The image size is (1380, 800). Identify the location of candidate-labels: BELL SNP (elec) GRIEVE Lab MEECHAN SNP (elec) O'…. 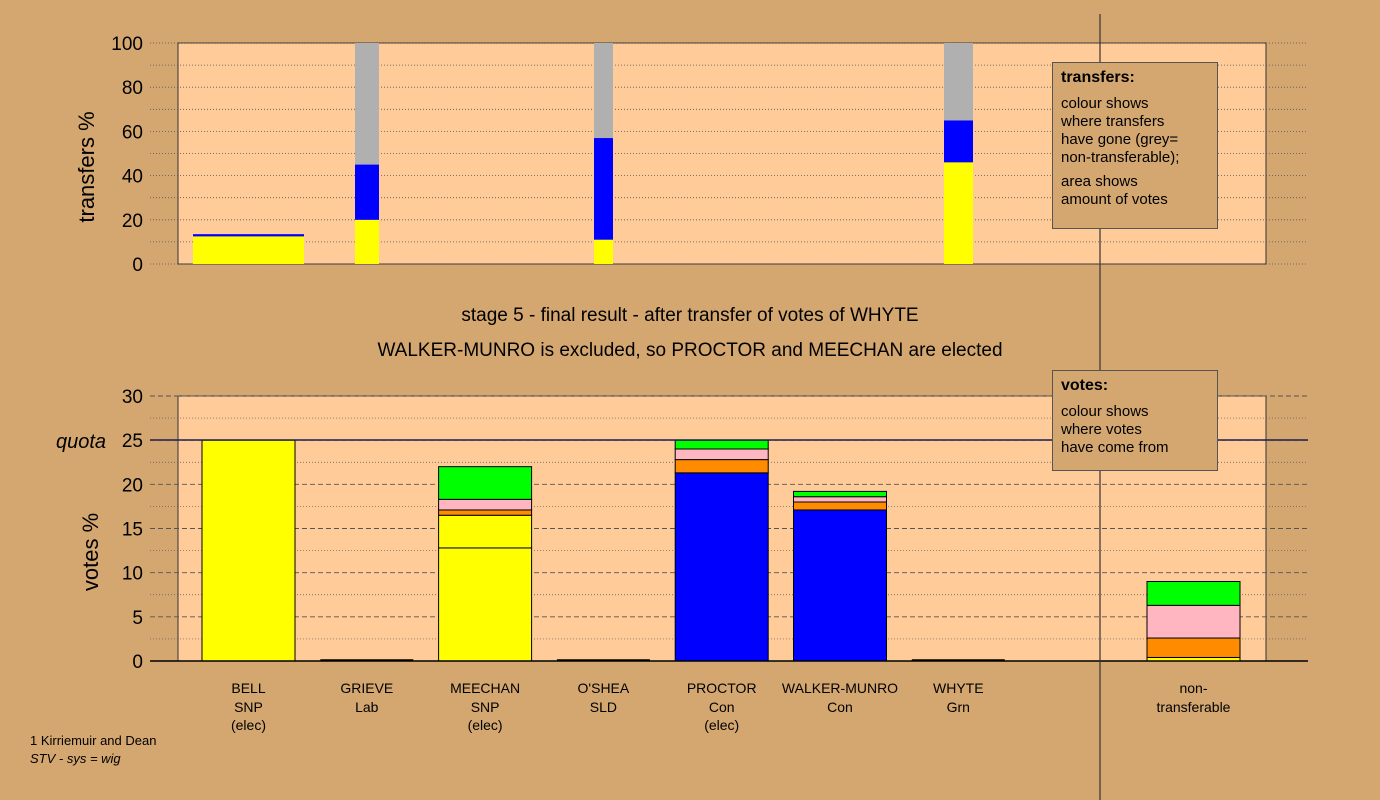
(731, 706).